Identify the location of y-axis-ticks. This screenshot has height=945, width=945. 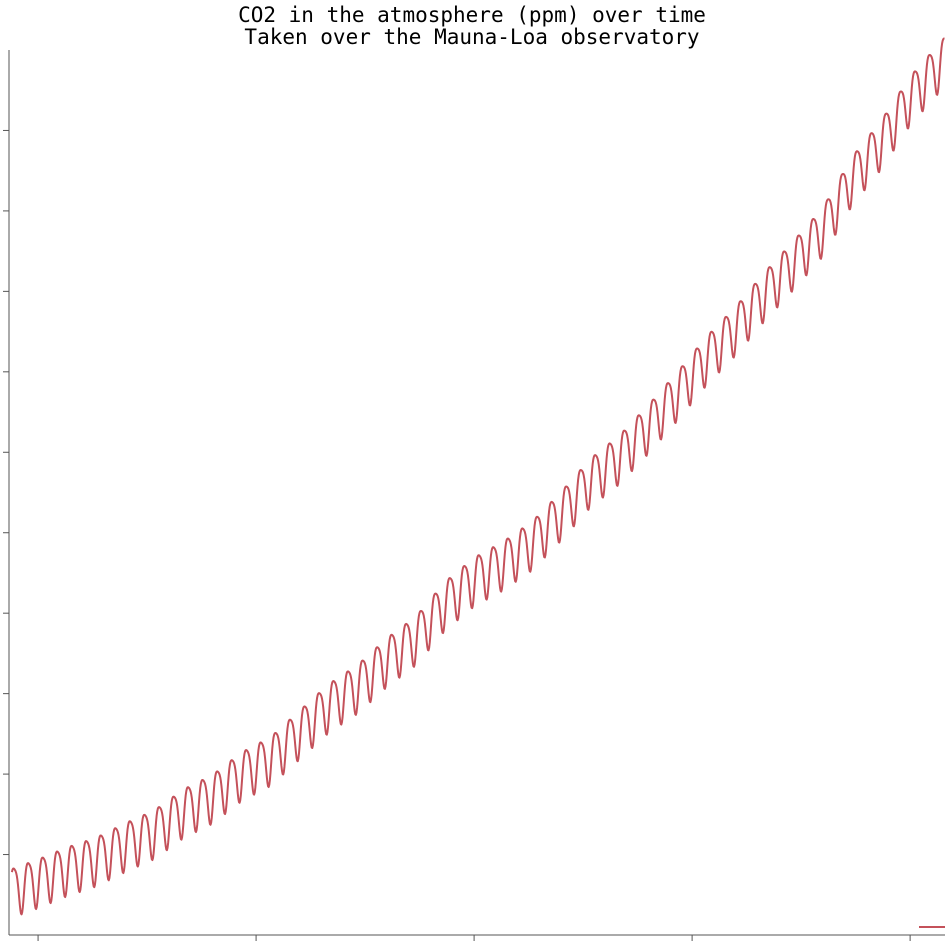
(6, 492).